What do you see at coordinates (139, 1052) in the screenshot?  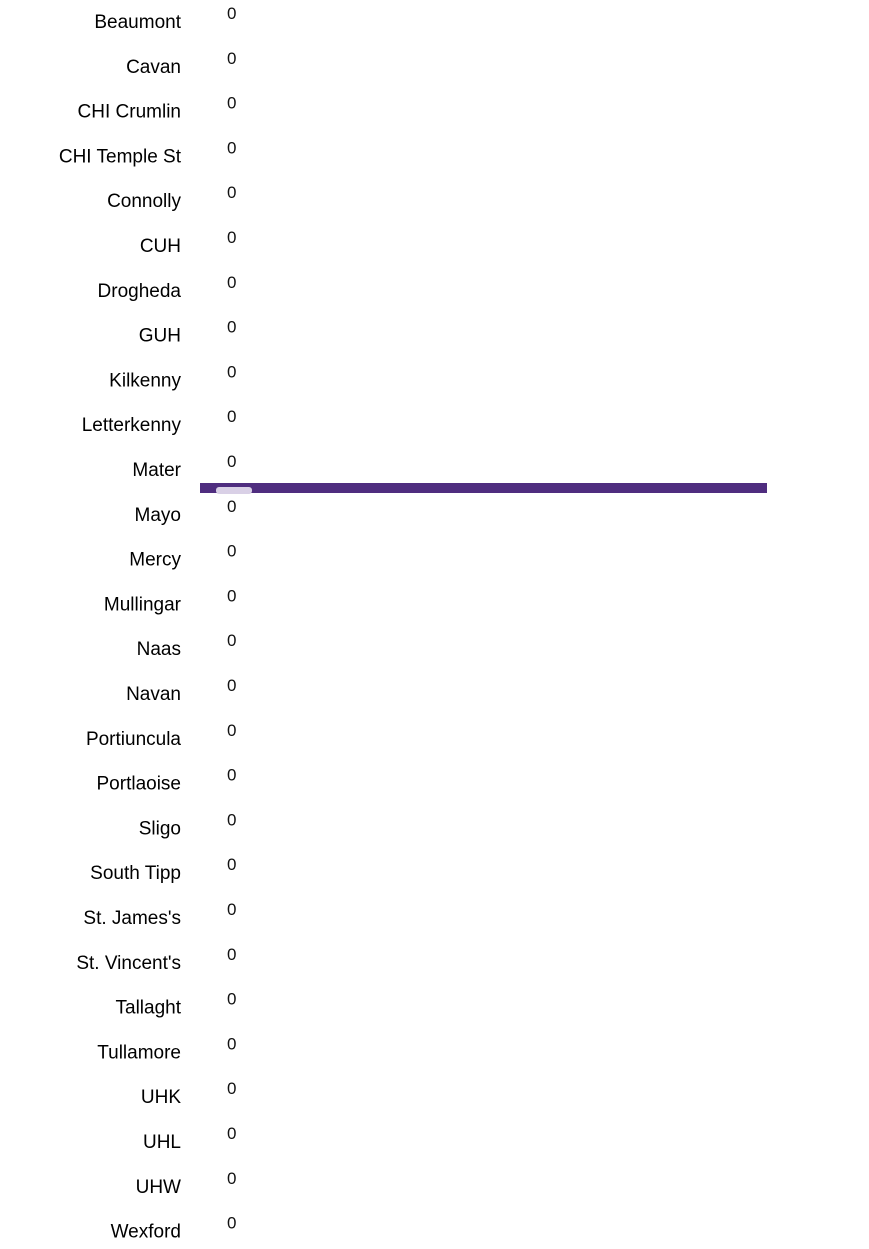 I see `category-label-tullamore: Tullamore` at bounding box center [139, 1052].